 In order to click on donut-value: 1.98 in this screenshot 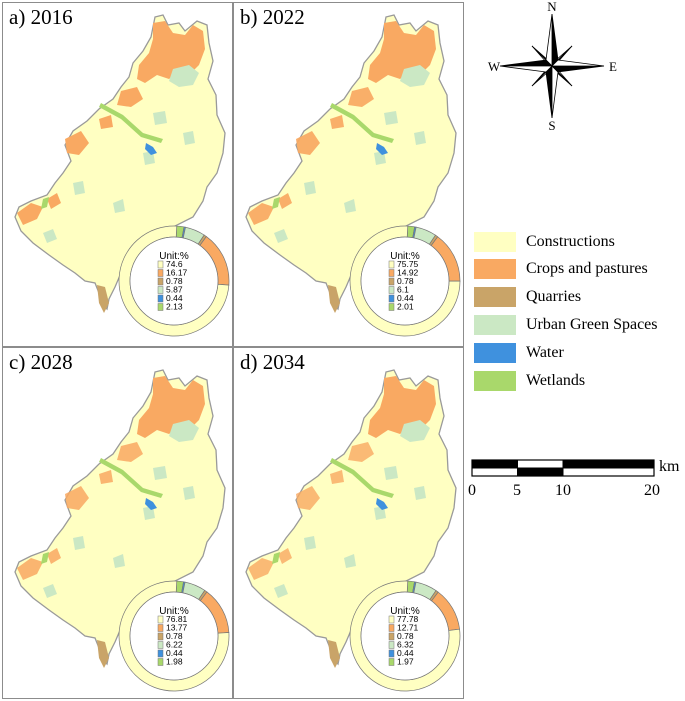, I will do `click(174, 662)`.